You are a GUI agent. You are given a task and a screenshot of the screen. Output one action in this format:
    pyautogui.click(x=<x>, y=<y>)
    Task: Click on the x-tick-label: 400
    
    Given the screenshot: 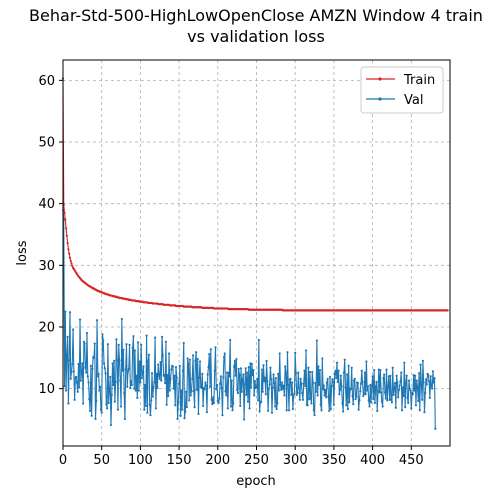 What is the action you would take?
    pyautogui.click(x=372, y=460)
    